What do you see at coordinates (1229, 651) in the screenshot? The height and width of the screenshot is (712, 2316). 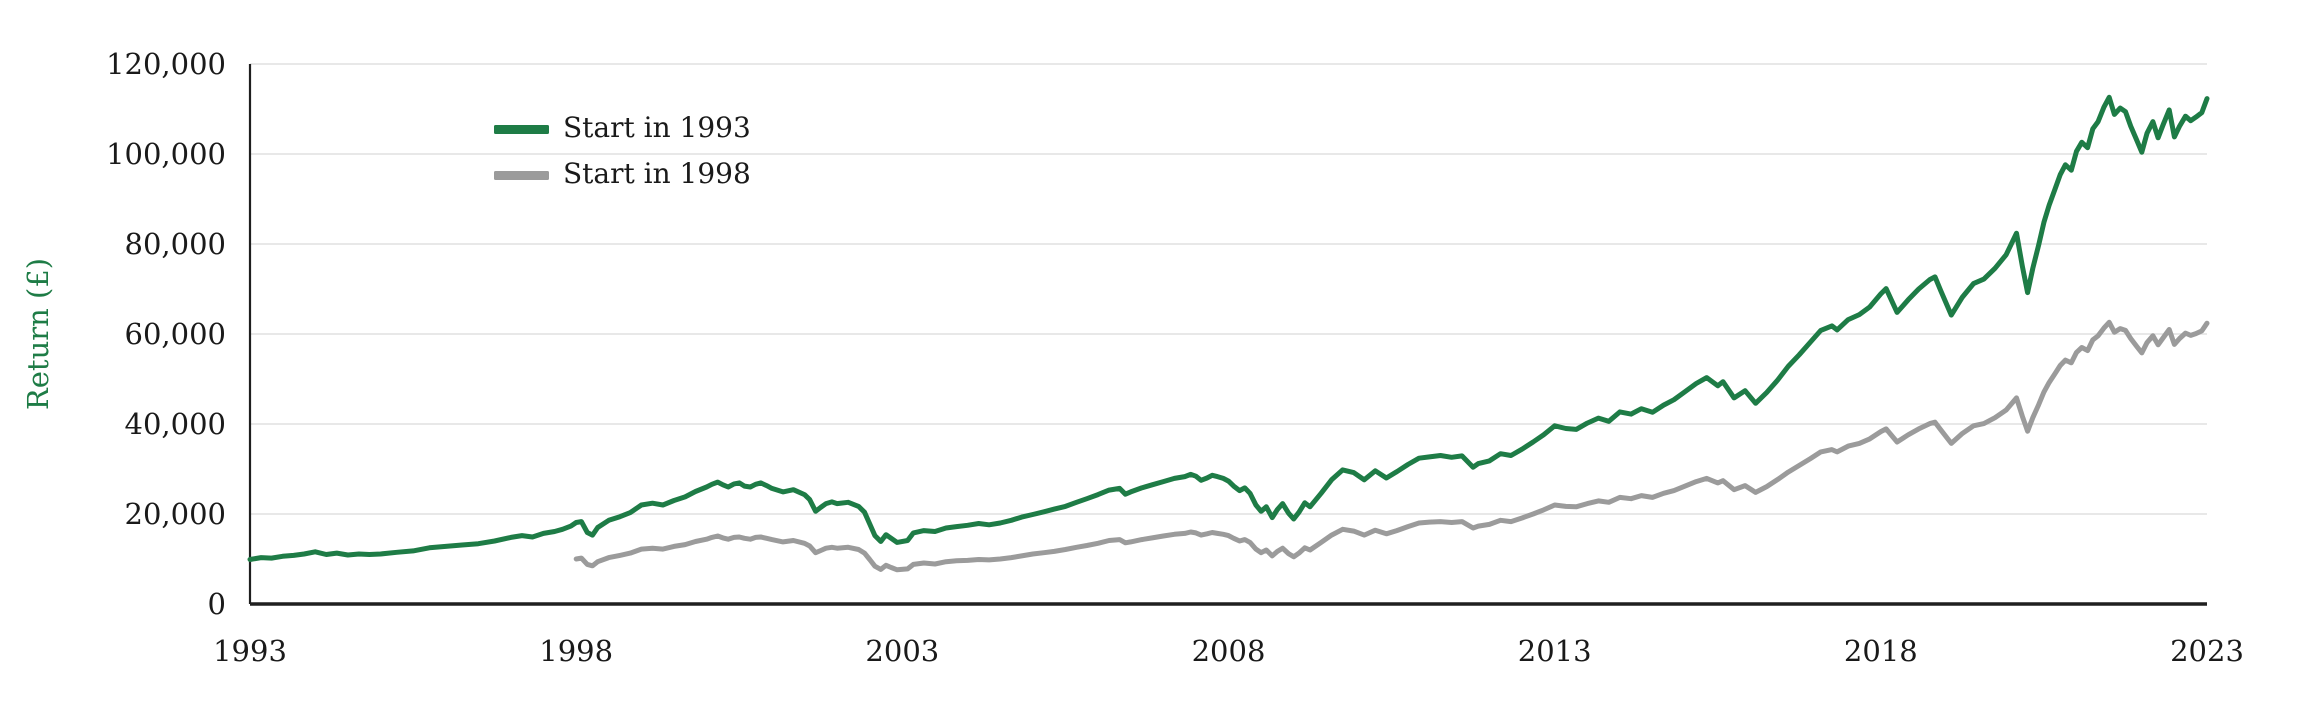 I see `x-tick-label: 2008` at bounding box center [1229, 651].